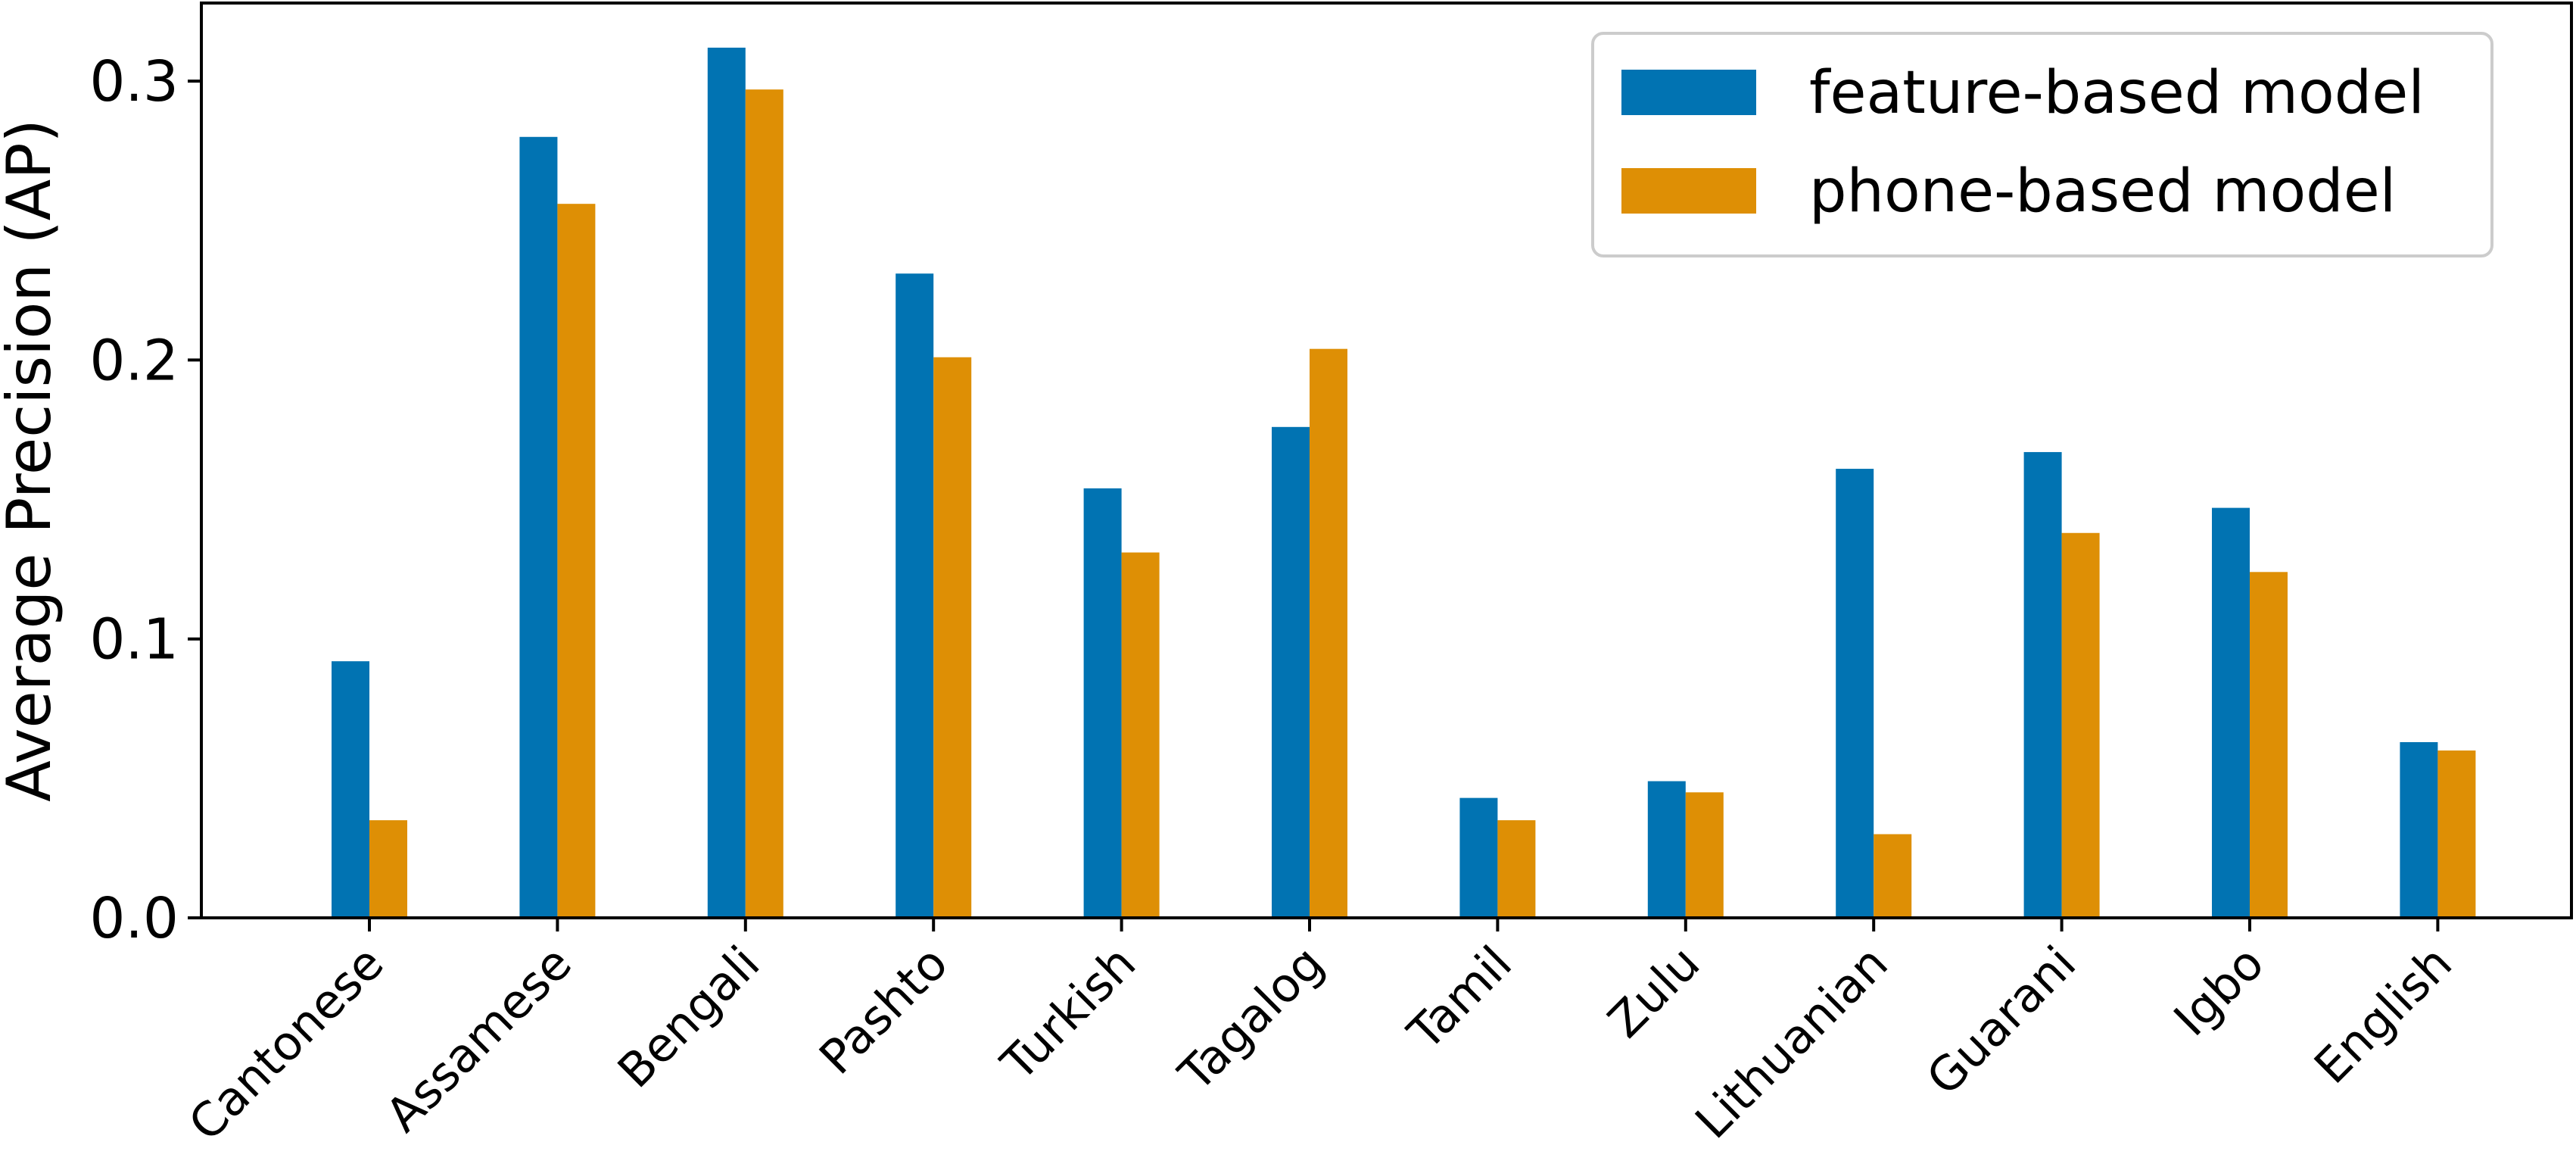 The image size is (2576, 1167). Describe the element at coordinates (2042, 684) in the screenshot. I see `bar-feature-based-guarani` at that location.